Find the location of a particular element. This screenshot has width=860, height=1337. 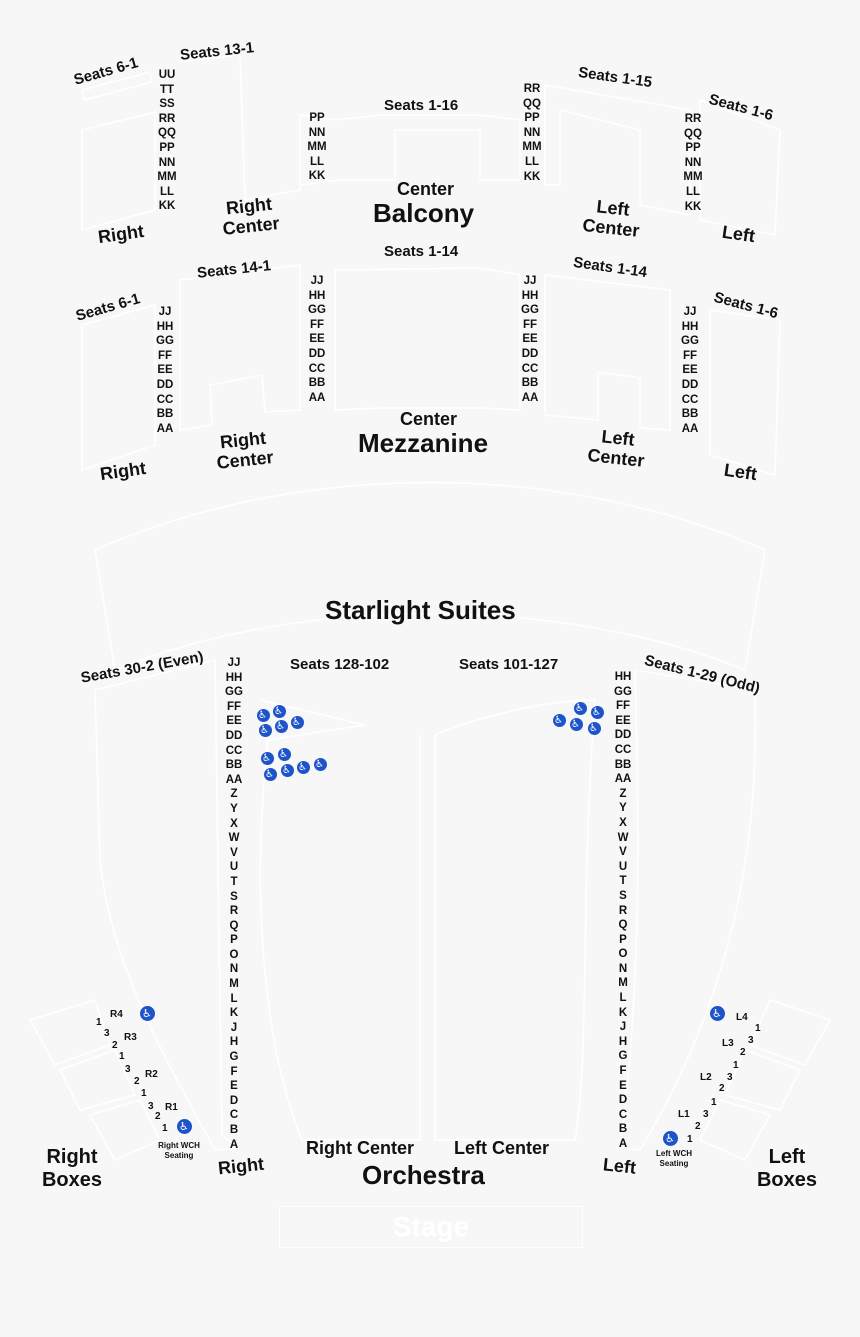

row-label: LL is located at coordinates (532, 161).